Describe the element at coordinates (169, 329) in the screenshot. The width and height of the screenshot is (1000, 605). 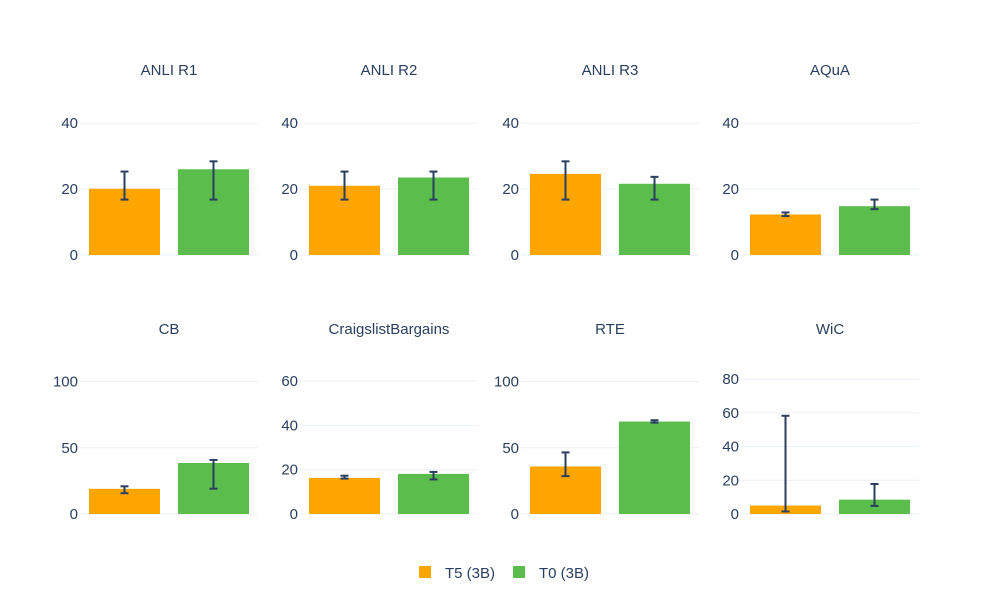
I see `panel-title: CB` at that location.